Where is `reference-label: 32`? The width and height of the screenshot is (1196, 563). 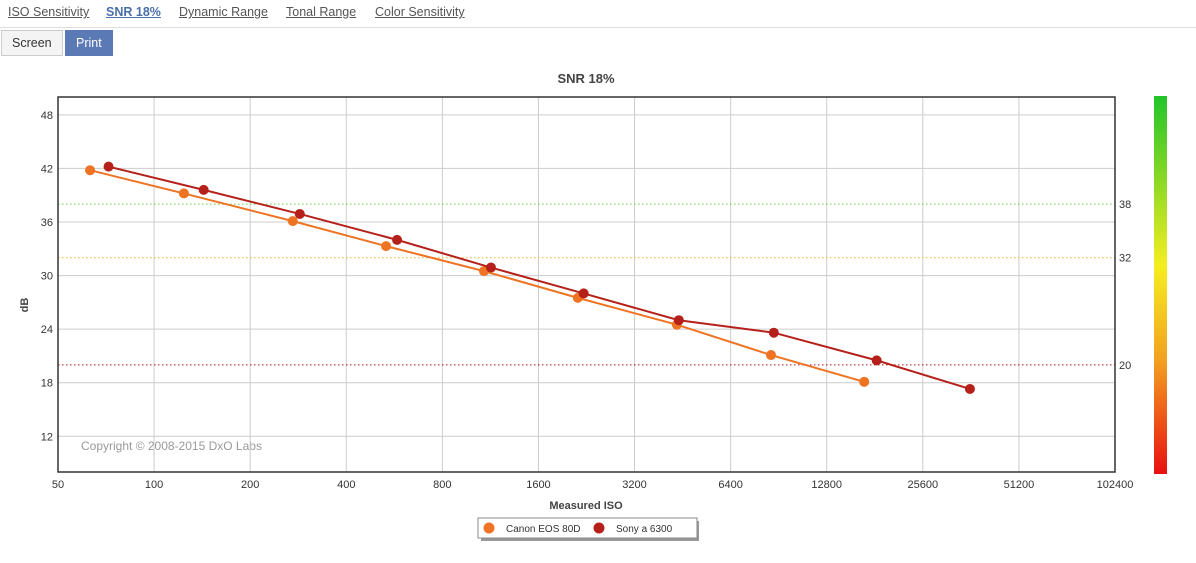 reference-label: 32 is located at coordinates (1125, 259).